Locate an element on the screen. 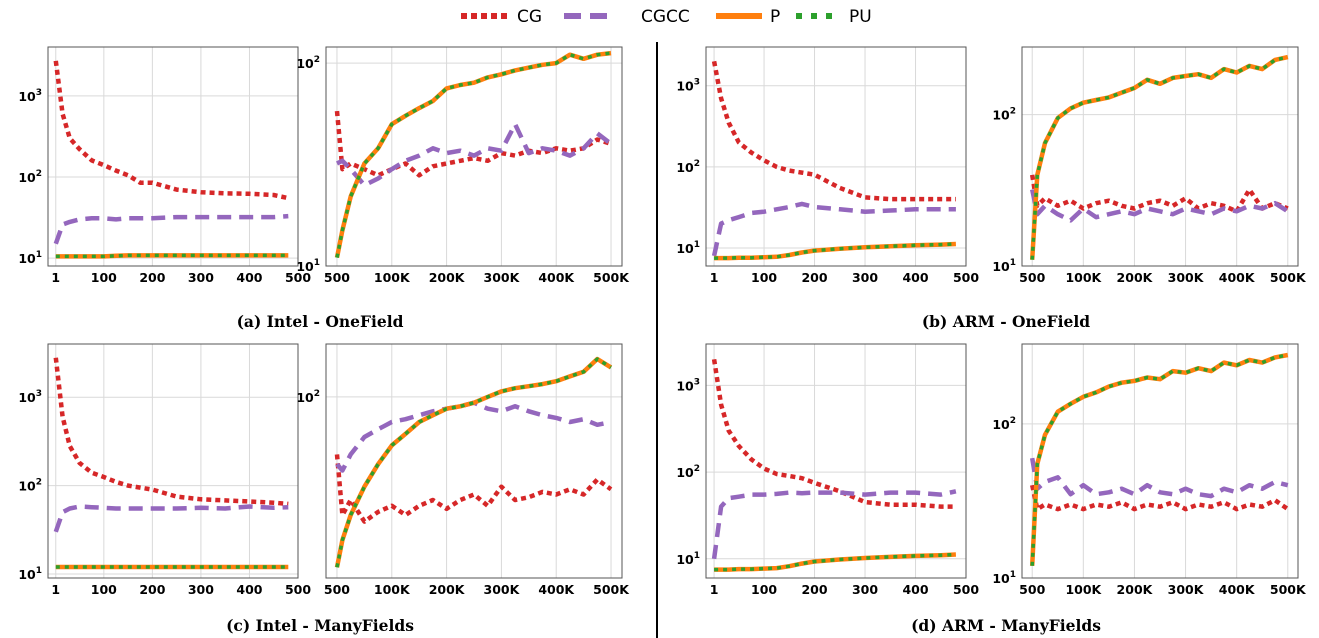 The height and width of the screenshot is (638, 1319). chart-c-left: 1 100 200 300 400 500 10¹ 10² 10³ is located at coordinates (164, 470).